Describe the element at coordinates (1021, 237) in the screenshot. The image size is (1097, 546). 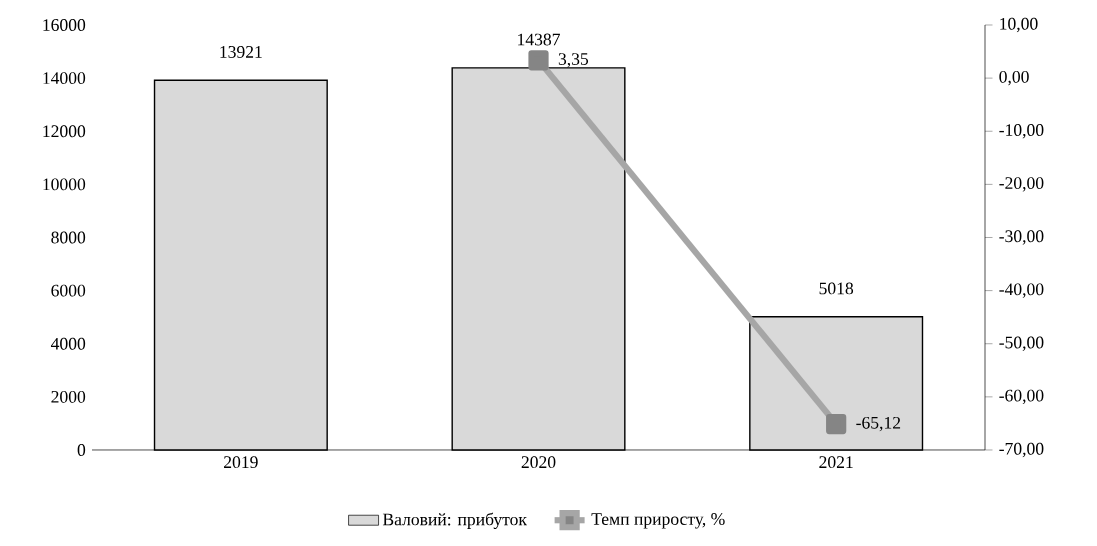
I see `y2-tick-label: -30,00` at that location.